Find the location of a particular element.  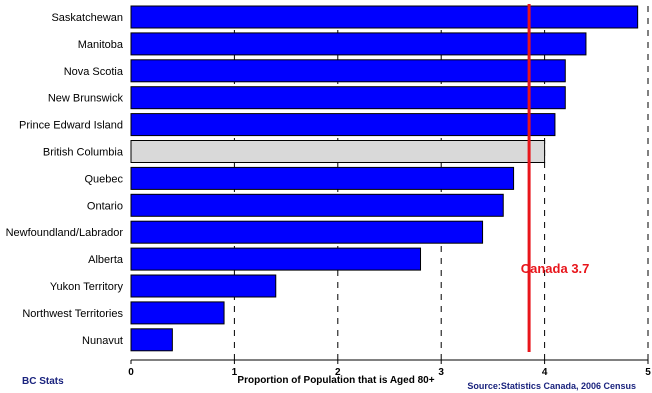

bar-ontario is located at coordinates (317, 205).